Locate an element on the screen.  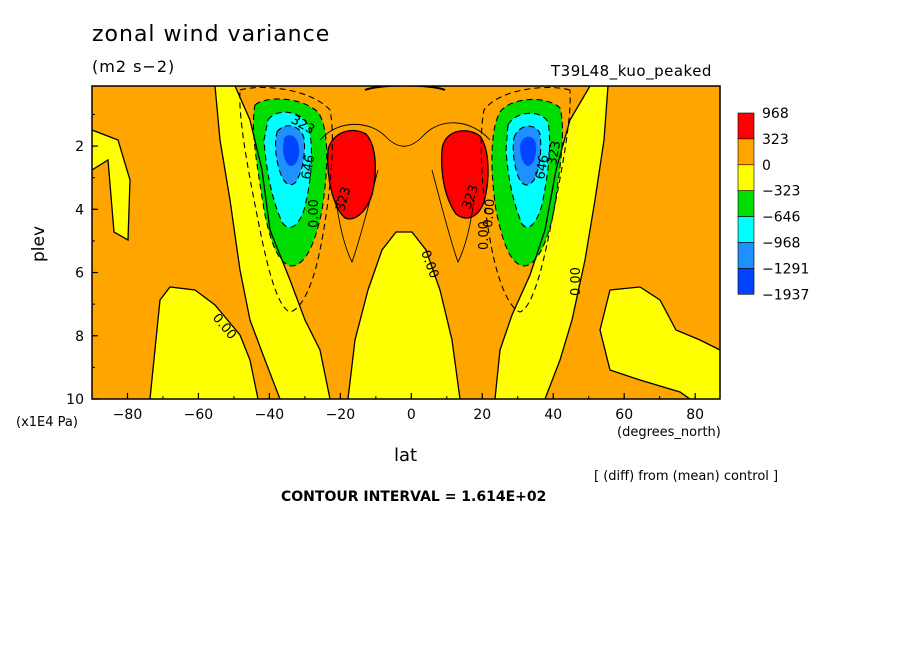
neg-contour-sh-blue is located at coordinates (290, 155).